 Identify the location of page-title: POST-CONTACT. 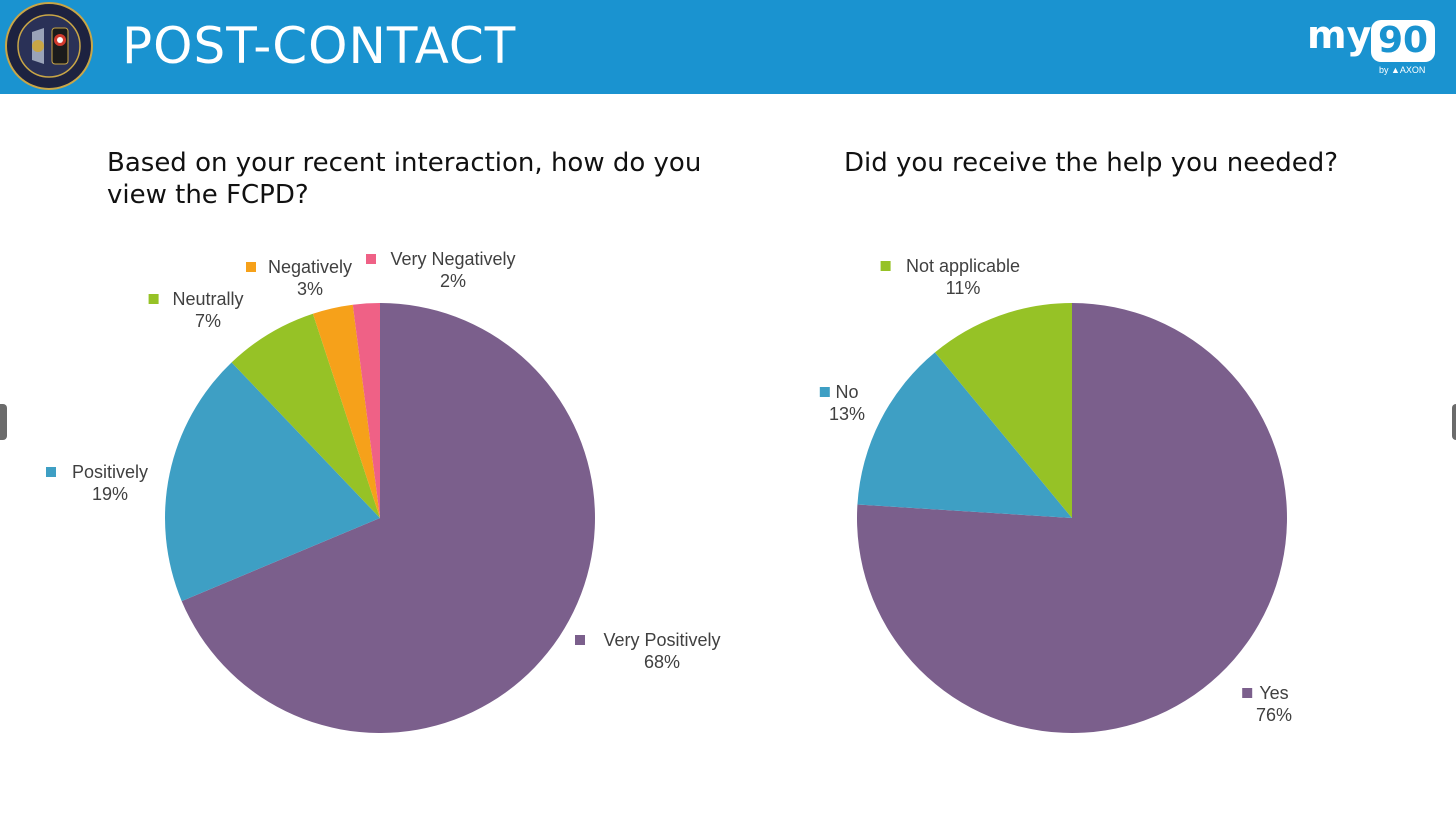
(319, 46).